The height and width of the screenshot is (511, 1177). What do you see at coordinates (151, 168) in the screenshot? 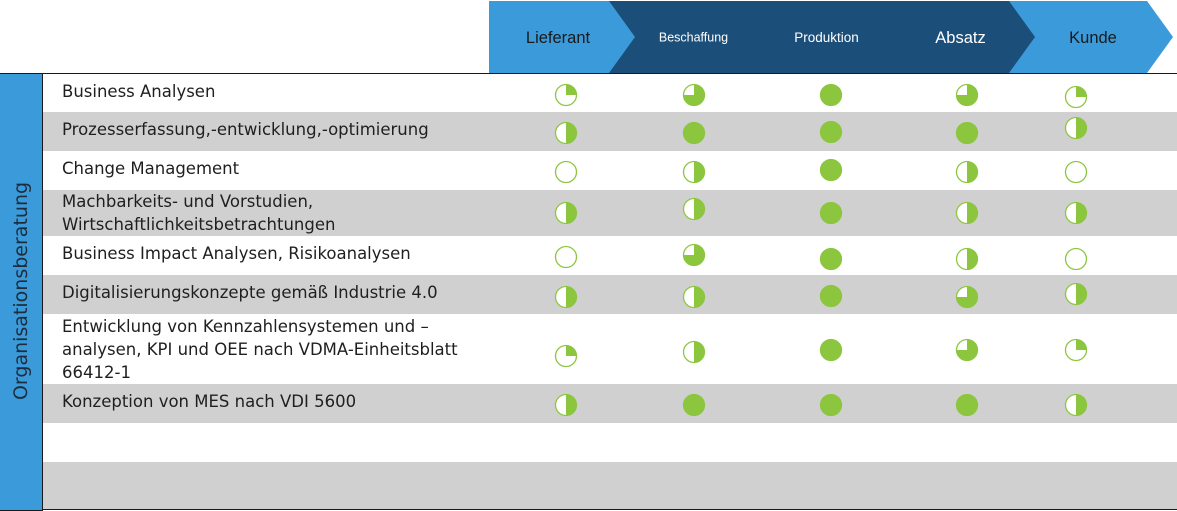
I see `row-label: Change Management` at bounding box center [151, 168].